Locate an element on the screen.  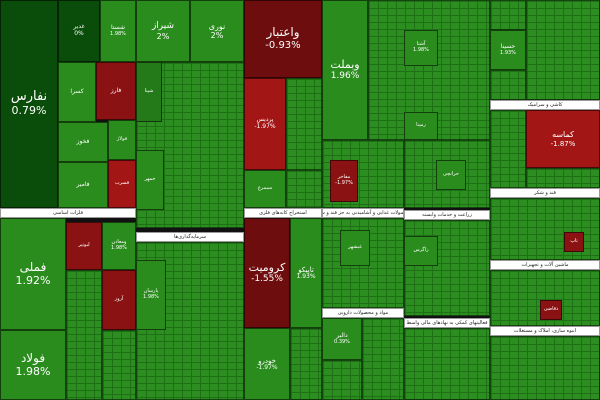
tile-khodro: خودرو -1.97% is located at coordinates (267, 364).